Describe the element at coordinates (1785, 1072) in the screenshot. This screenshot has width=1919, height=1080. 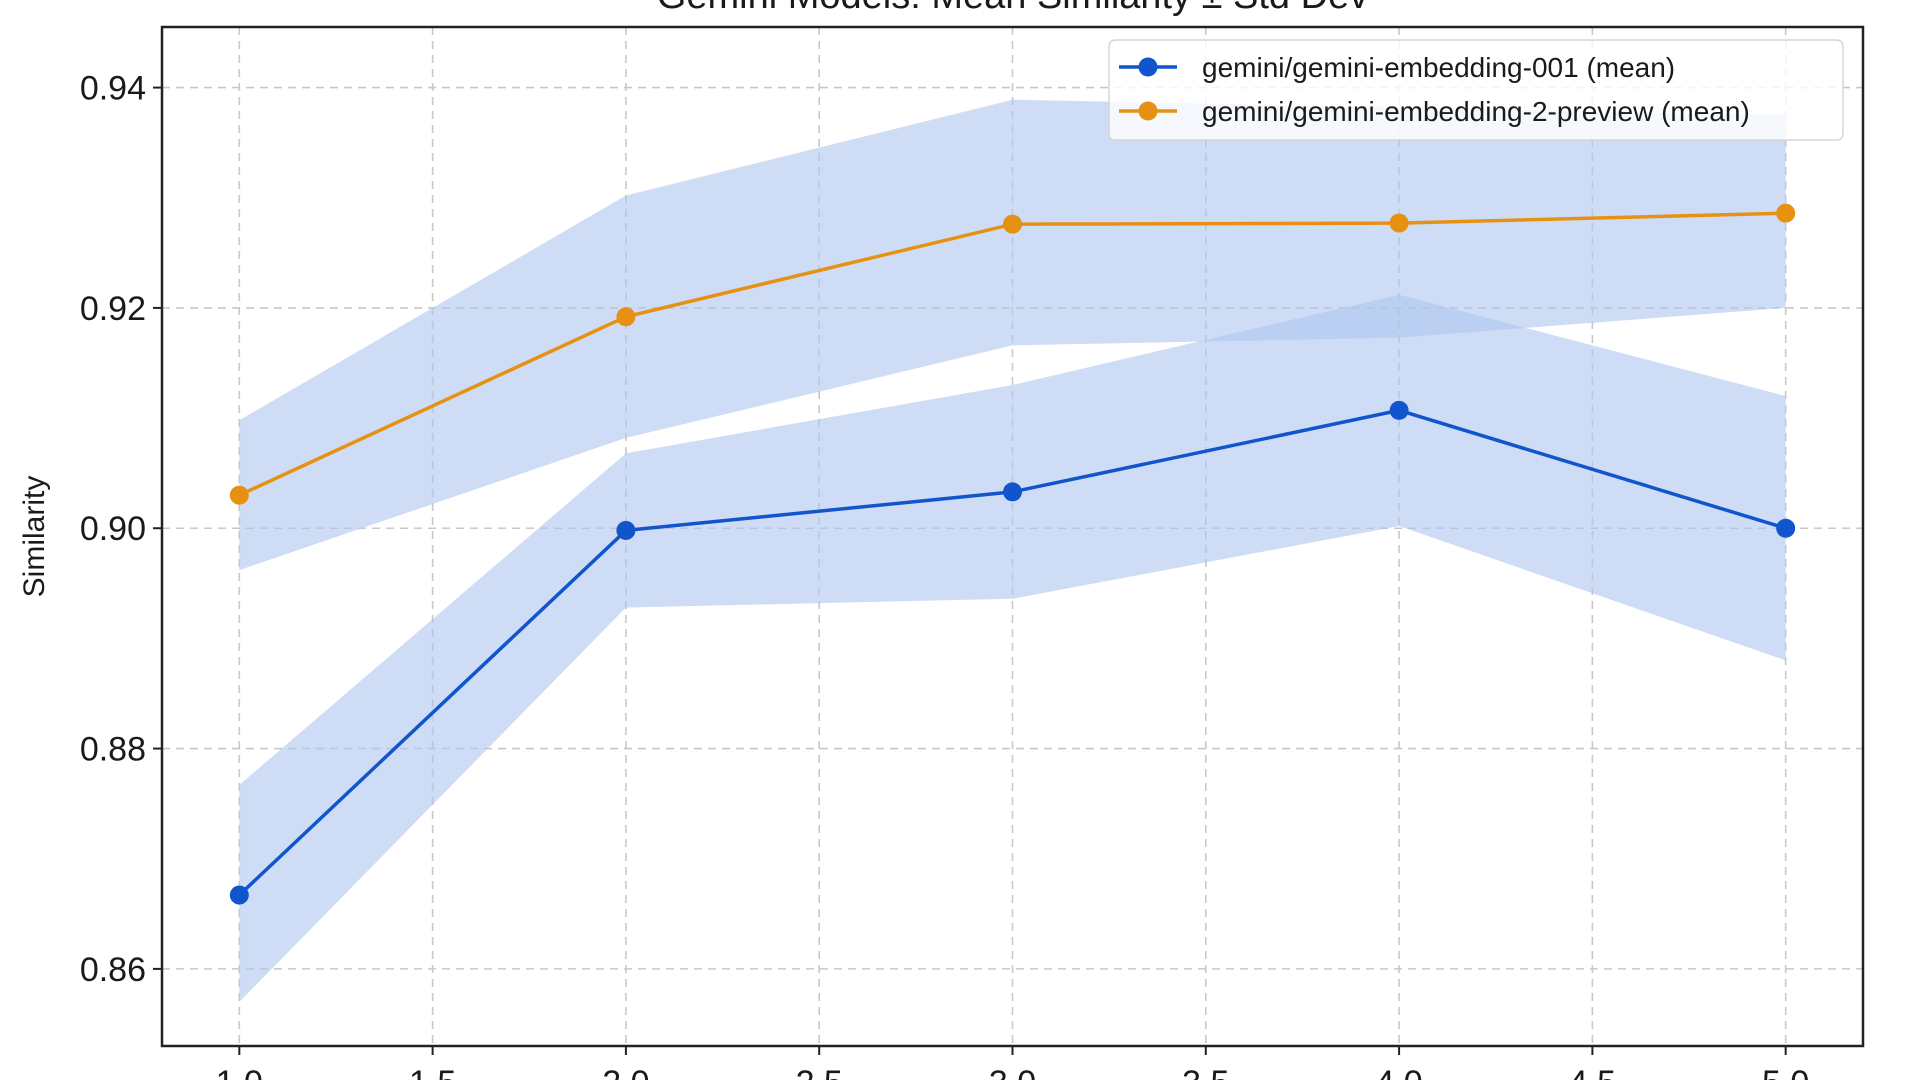
I see `x-tick-label: 5.0` at that location.